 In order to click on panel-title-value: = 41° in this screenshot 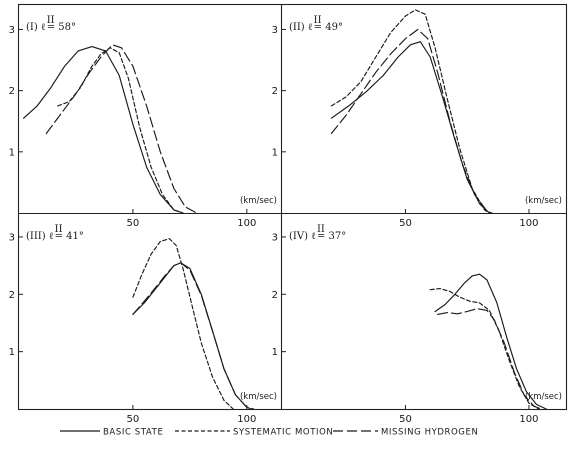, I will do `click(69, 236)`.